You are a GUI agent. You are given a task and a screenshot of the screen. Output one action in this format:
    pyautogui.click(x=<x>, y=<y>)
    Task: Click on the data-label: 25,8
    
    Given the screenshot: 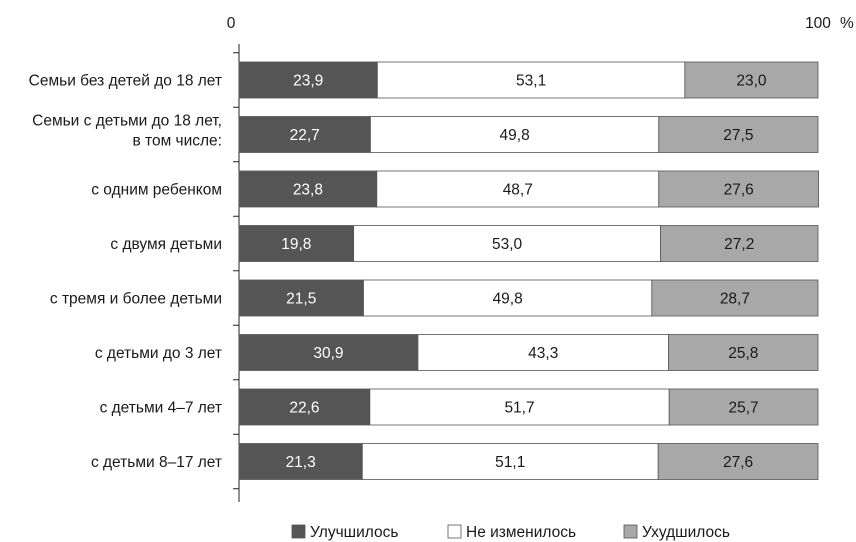 What is the action you would take?
    pyautogui.click(x=743, y=353)
    